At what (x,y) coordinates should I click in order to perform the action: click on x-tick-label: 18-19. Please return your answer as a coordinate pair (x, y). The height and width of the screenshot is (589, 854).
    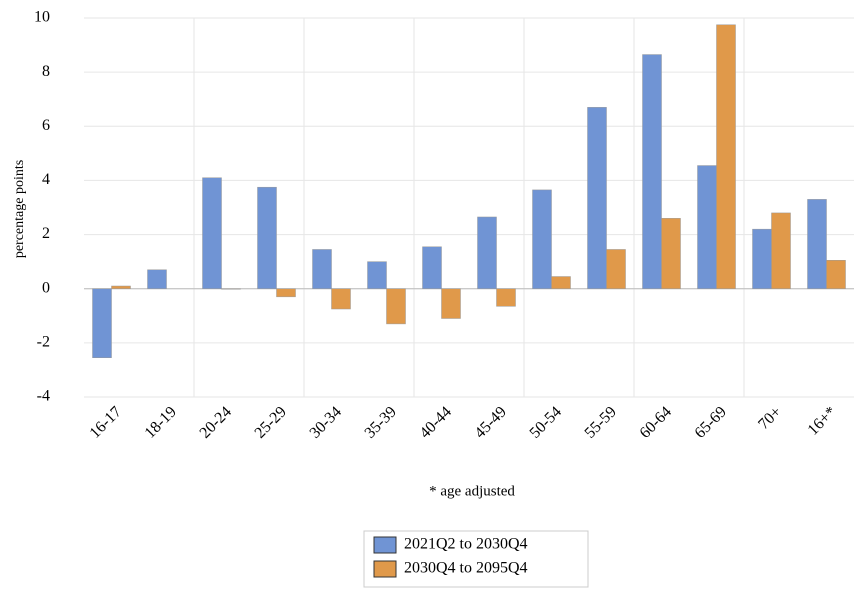
    Looking at the image, I should click on (161, 422).